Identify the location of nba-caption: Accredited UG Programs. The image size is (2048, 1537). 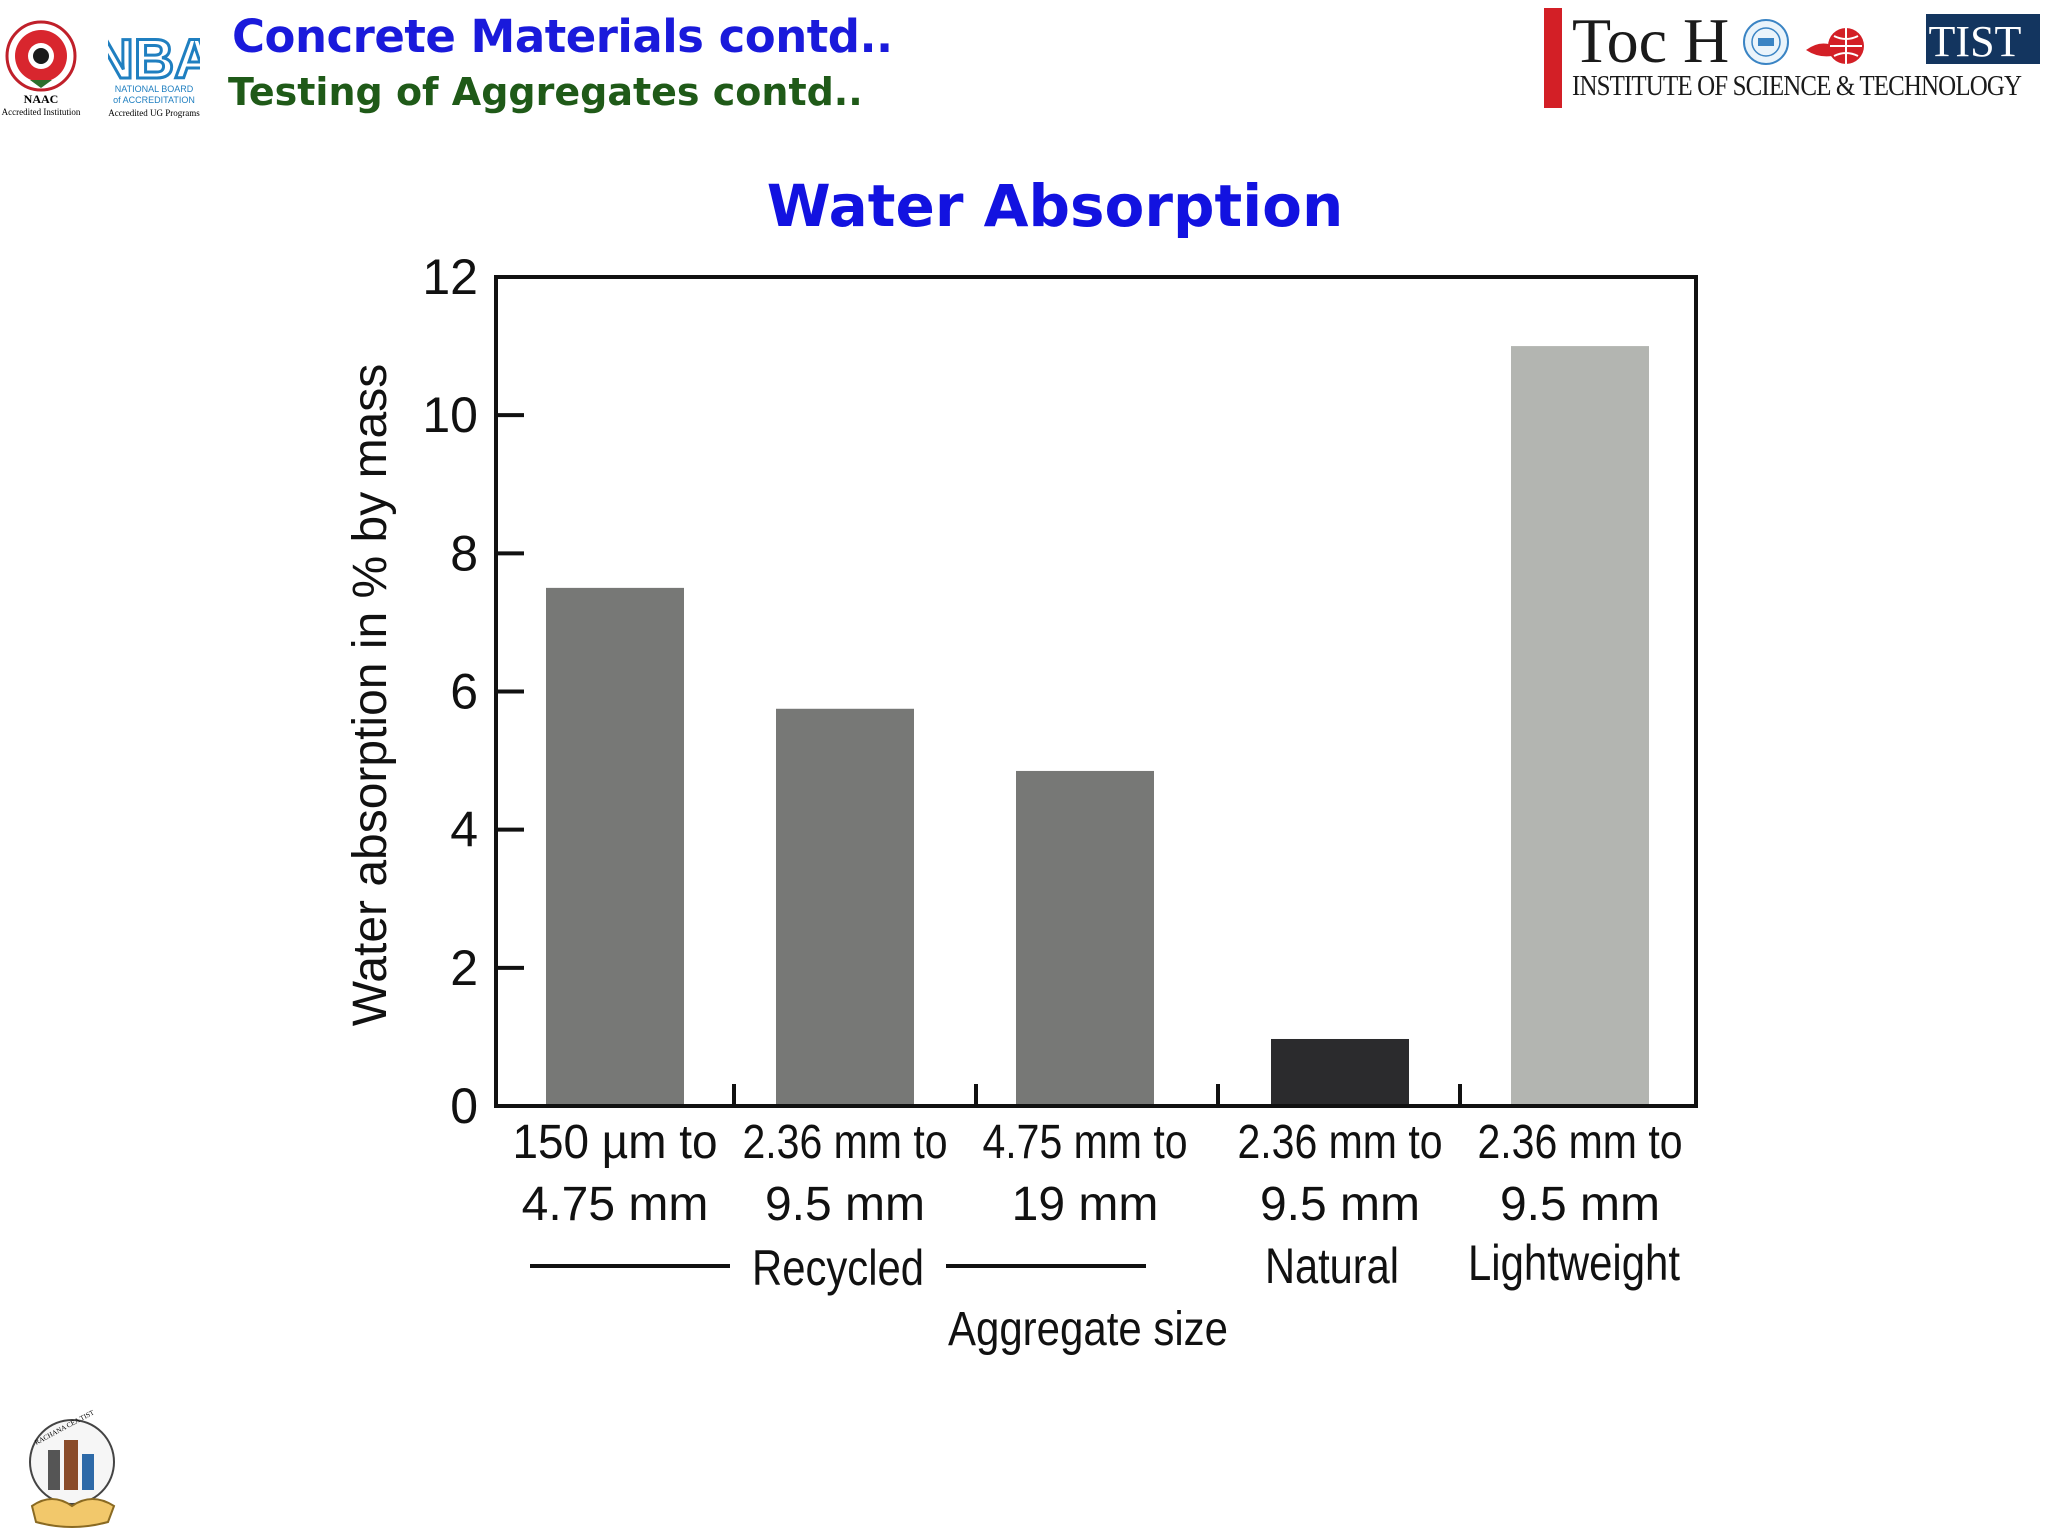
(154, 113).